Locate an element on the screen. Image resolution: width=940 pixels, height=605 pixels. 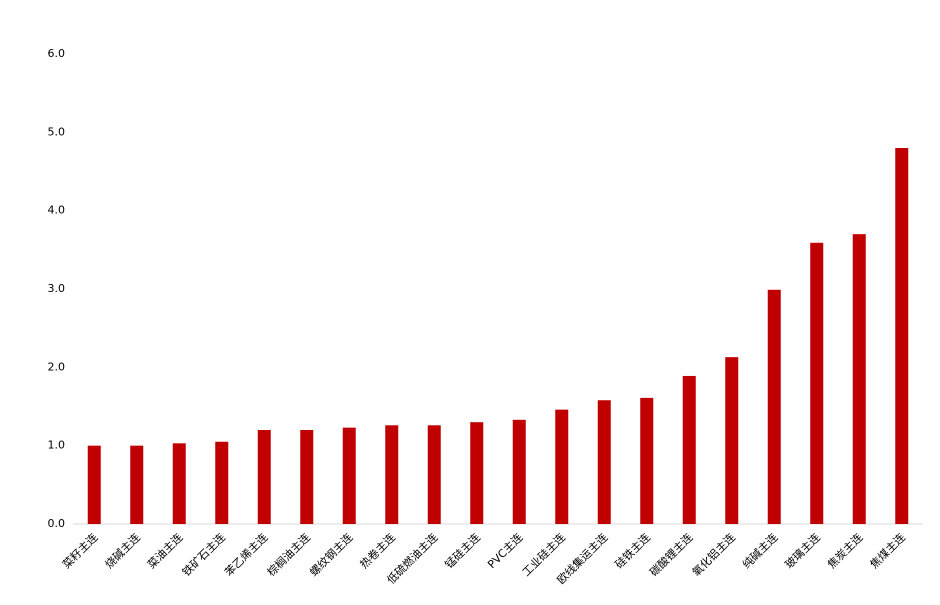
y-tick-label: 2.0 is located at coordinates (57, 366).